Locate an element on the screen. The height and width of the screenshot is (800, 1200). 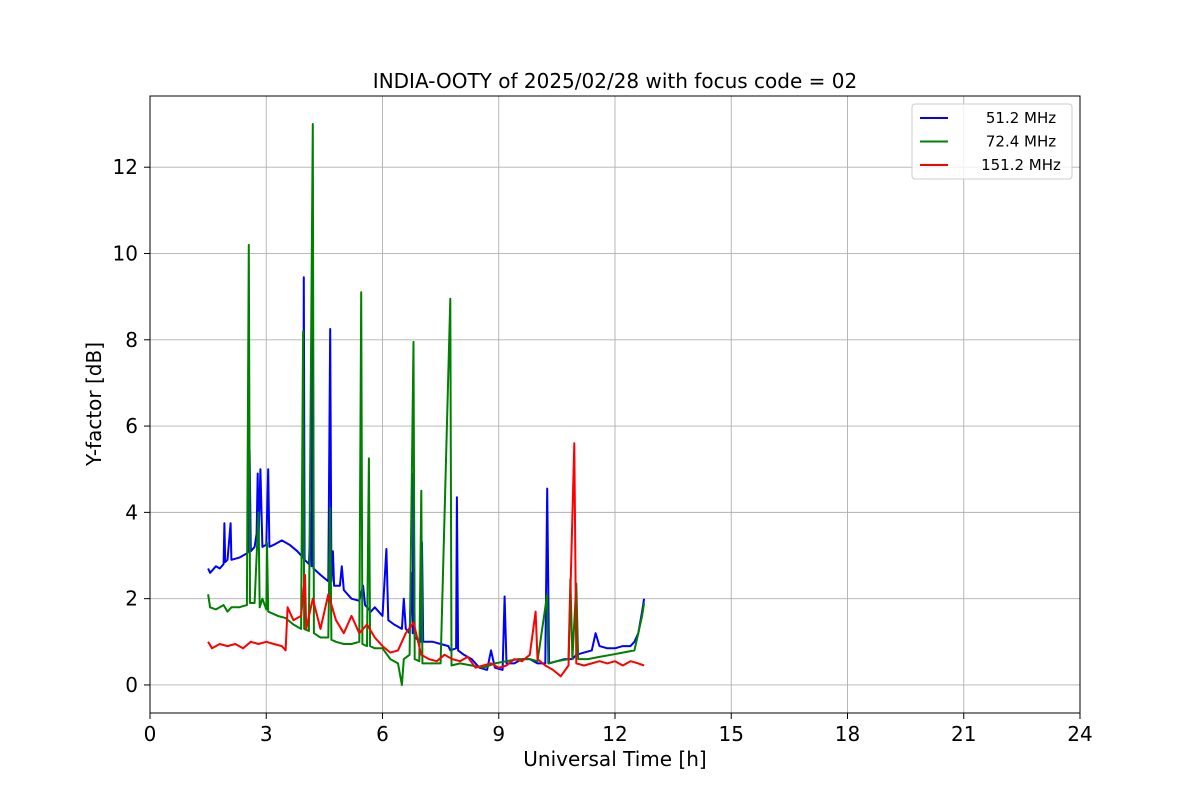
x-tick-label: 6 is located at coordinates (382, 734).